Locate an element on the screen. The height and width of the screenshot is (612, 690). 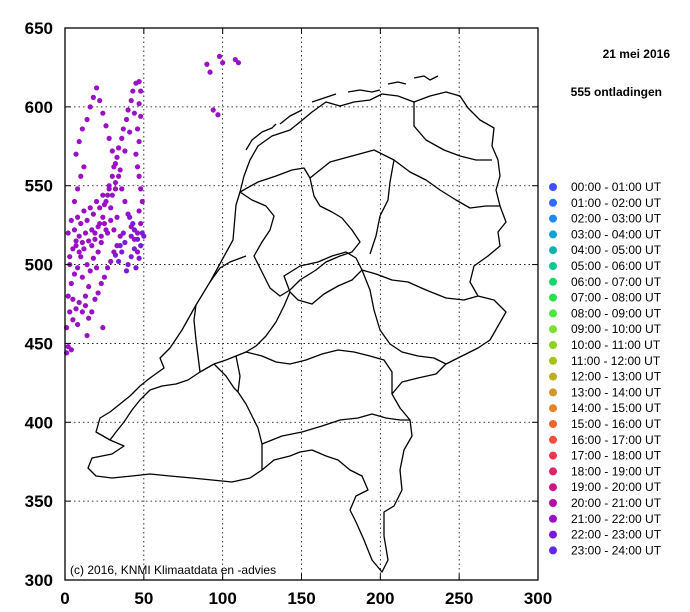
y-tick-label: 550 is located at coordinates (39, 186).